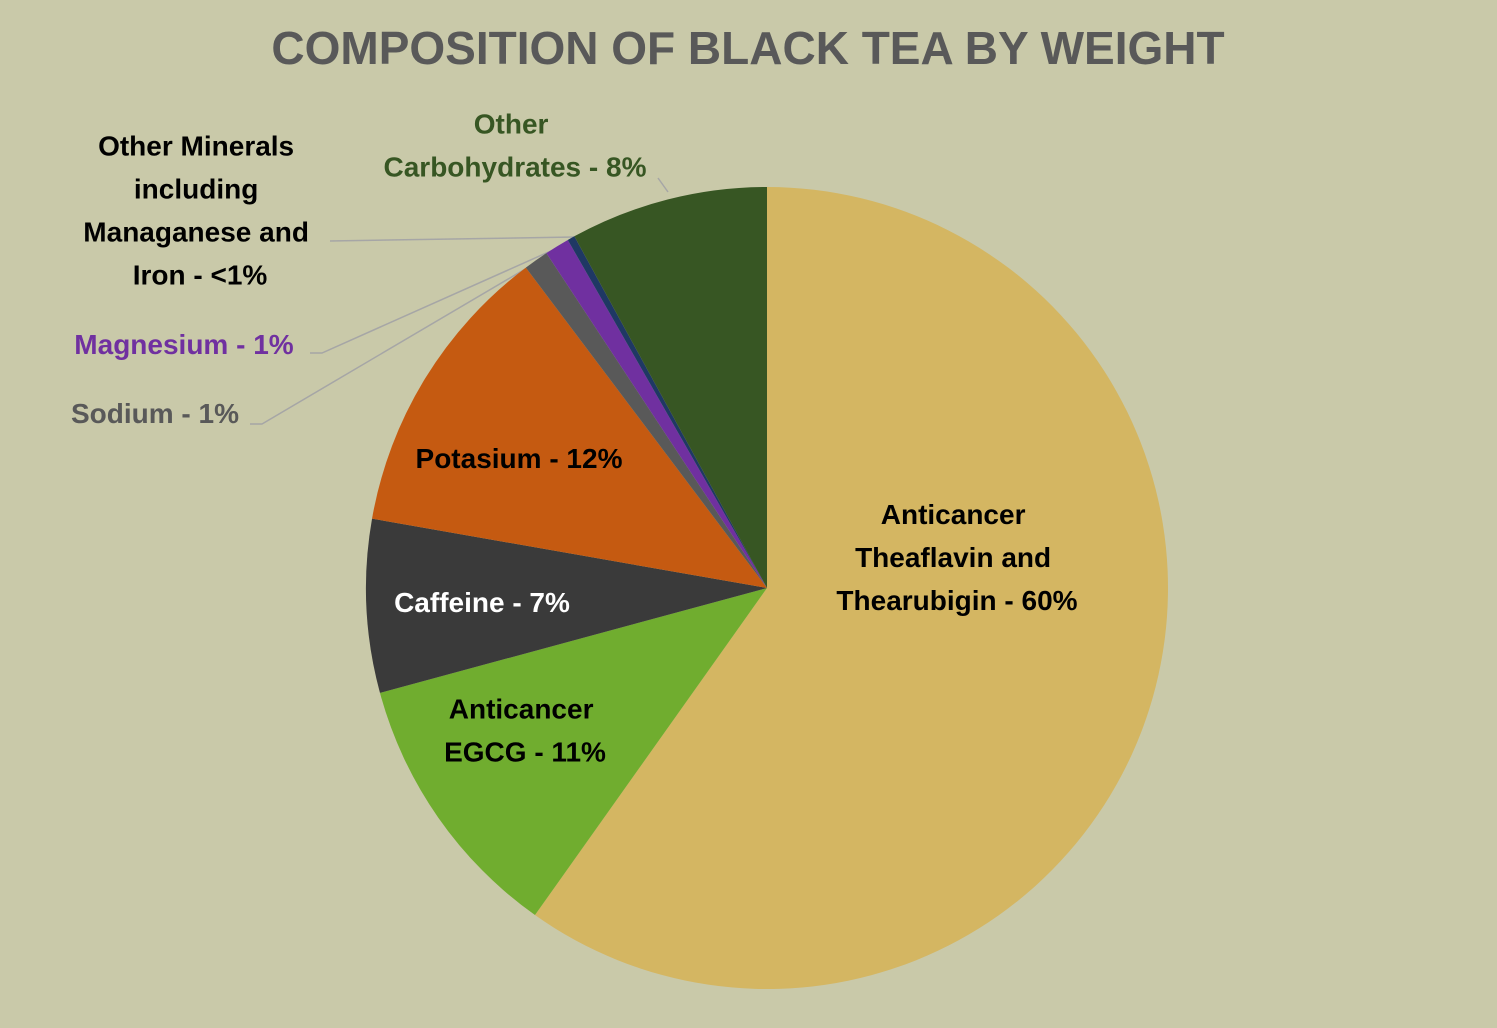  What do you see at coordinates (515, 146) in the screenshot?
I see `data-label: Other Carbohydrates - 8%` at bounding box center [515, 146].